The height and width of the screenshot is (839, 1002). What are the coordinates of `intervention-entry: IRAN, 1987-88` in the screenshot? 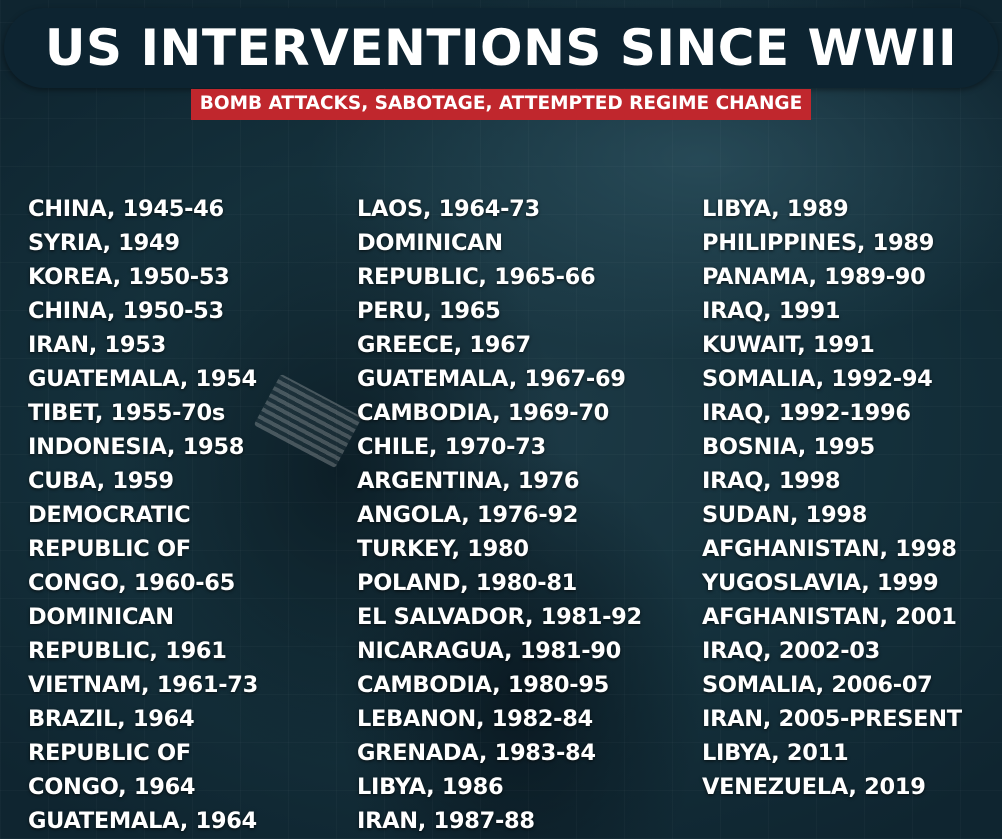 It's located at (446, 821).